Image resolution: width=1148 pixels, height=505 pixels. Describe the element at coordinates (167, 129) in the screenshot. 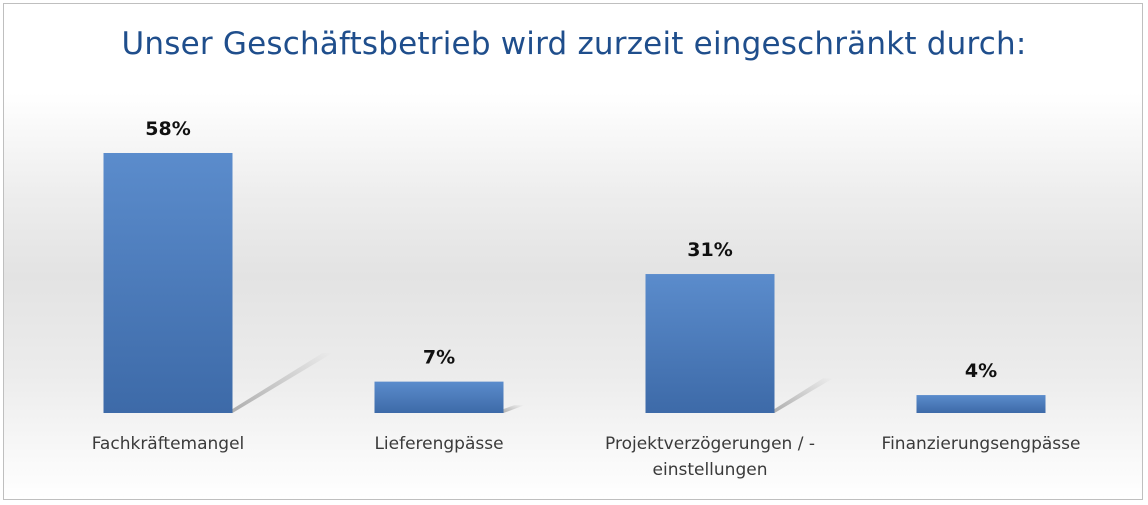

I see `value-label-fachkraftemangel: 58%` at that location.